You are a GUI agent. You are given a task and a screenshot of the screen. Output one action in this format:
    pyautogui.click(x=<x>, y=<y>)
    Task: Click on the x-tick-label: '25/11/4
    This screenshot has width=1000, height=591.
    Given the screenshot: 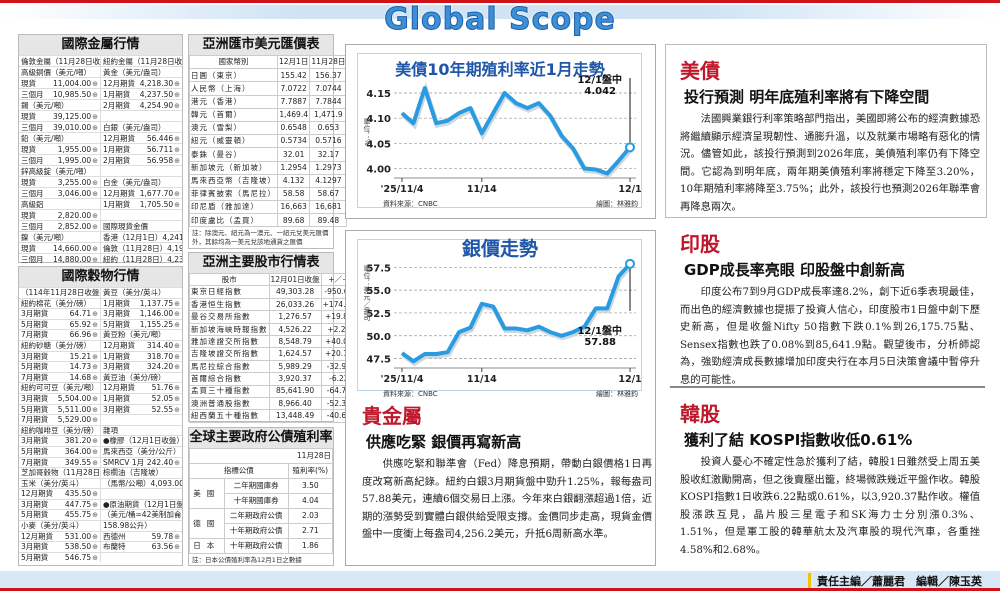 What is the action you would take?
    pyautogui.click(x=402, y=379)
    